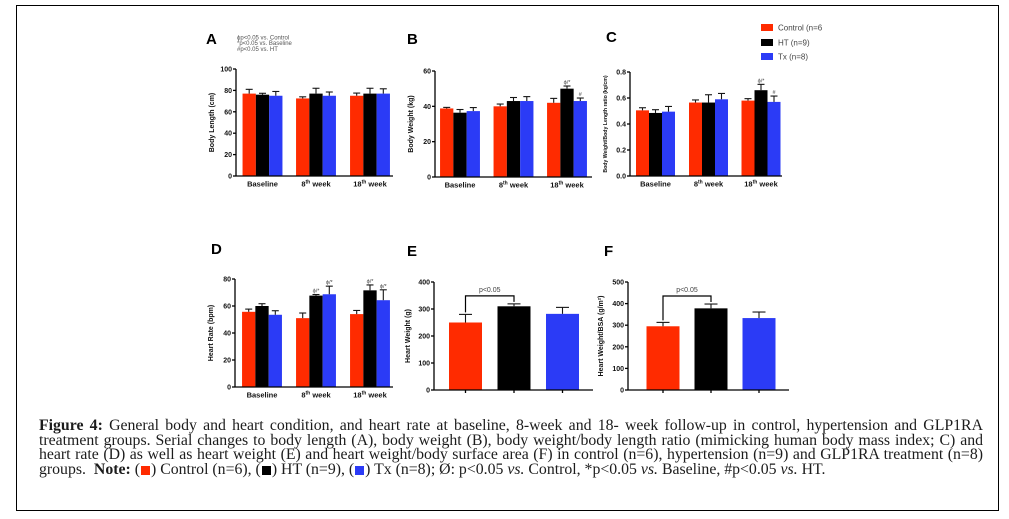 The image size is (1009, 519). I want to click on y-tick-label: 0.8, so click(621, 73).